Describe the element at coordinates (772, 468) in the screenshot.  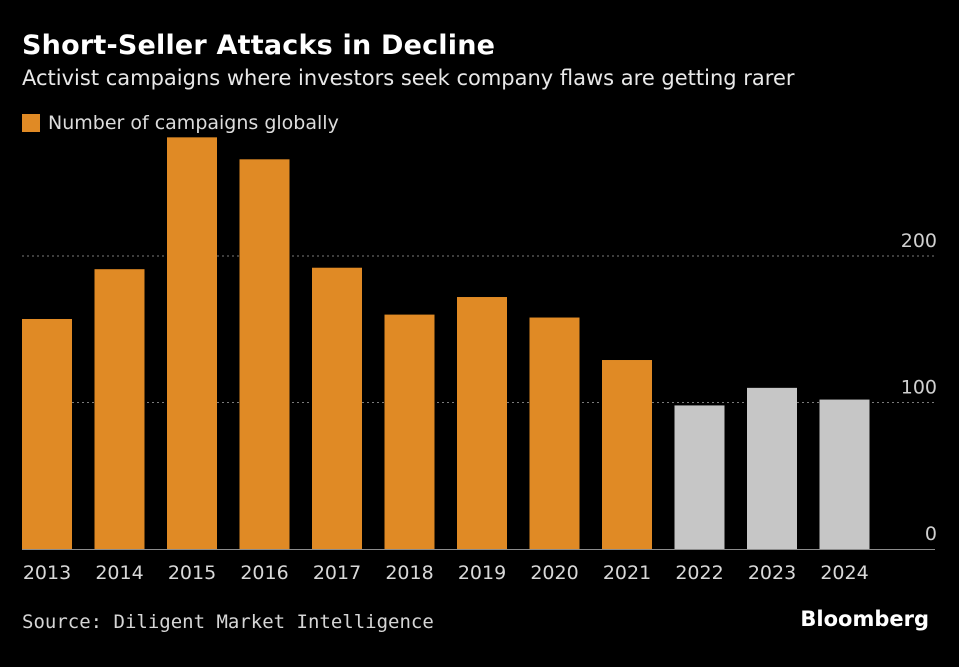
I see `bar-2023` at that location.